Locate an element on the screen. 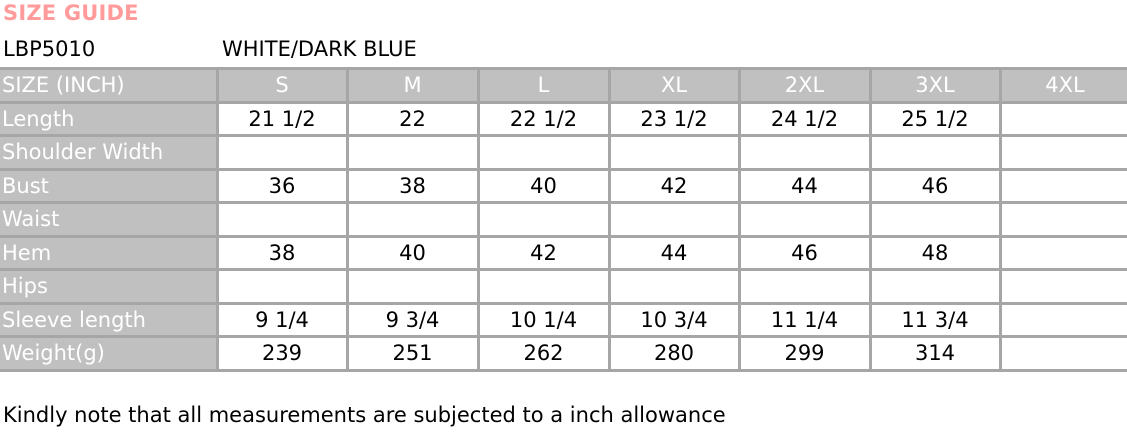  measurement-cell: 11 3/4 is located at coordinates (935, 319).